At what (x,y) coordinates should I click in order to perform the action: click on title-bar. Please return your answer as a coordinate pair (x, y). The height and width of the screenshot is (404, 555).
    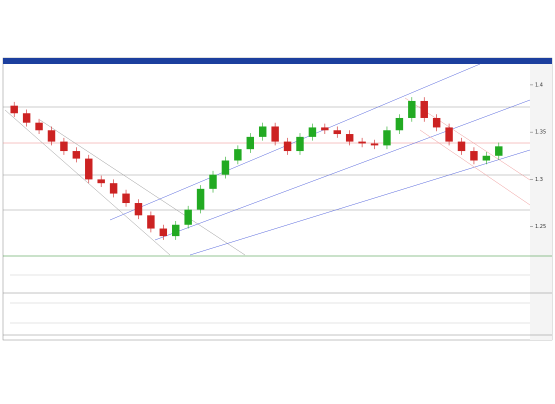
    Looking at the image, I should click on (277, 61).